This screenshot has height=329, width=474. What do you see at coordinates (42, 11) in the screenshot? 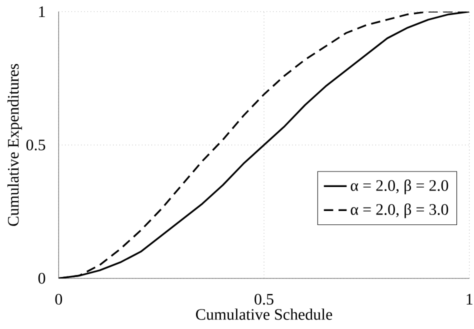
I see `y-tick-label: 1` at bounding box center [42, 11].